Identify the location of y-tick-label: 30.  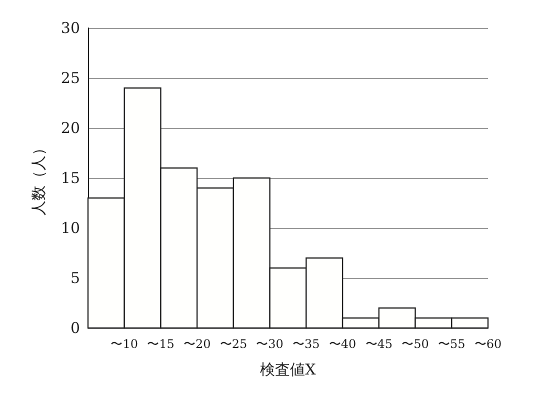
(70, 28).